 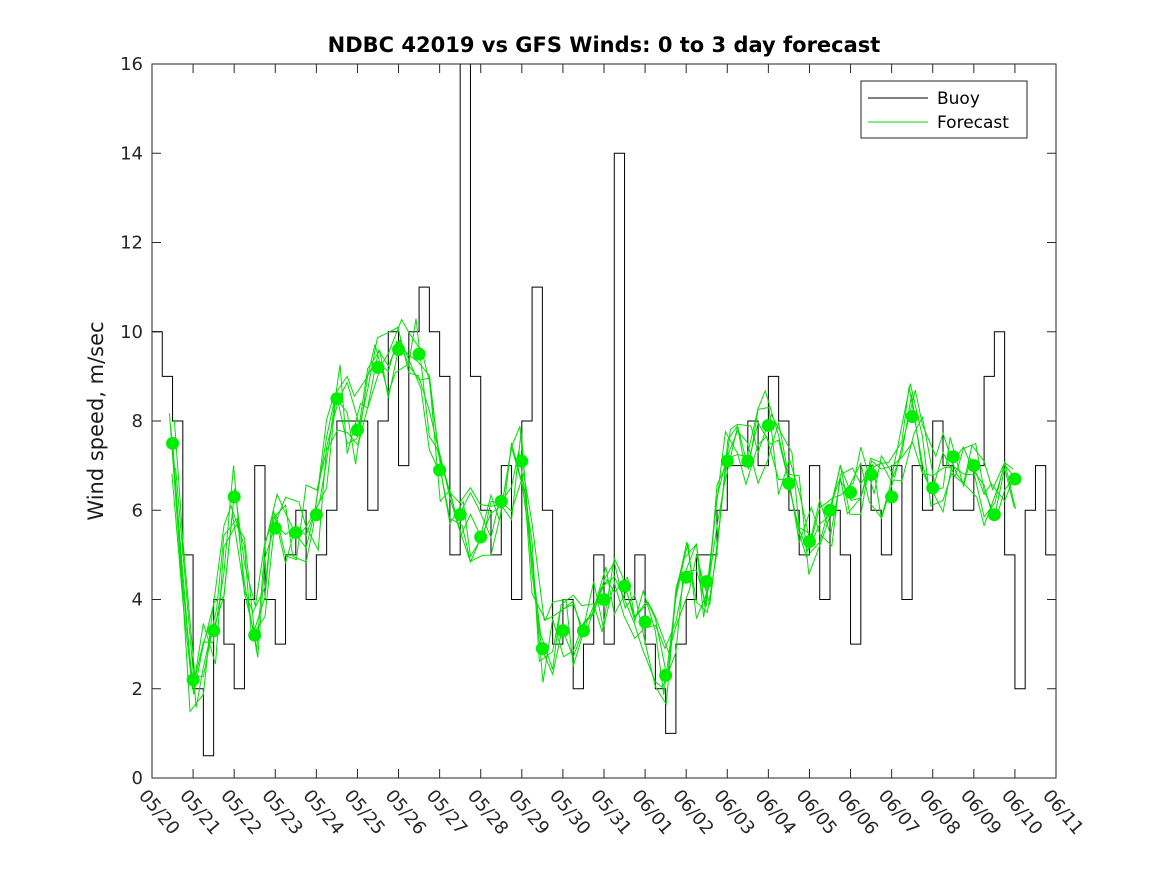 I want to click on y-tick-label: 8, so click(x=137, y=421).